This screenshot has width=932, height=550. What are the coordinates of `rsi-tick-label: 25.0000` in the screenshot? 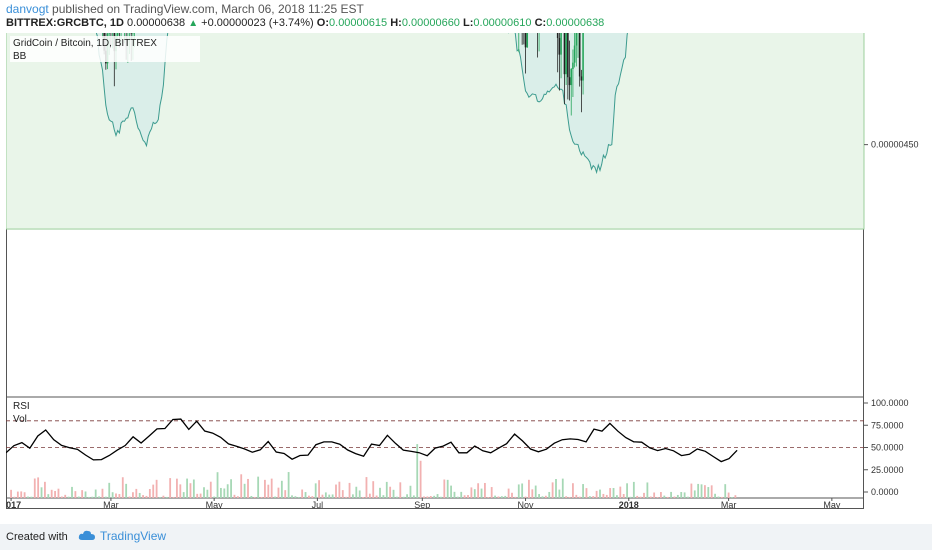 It's located at (887, 470).